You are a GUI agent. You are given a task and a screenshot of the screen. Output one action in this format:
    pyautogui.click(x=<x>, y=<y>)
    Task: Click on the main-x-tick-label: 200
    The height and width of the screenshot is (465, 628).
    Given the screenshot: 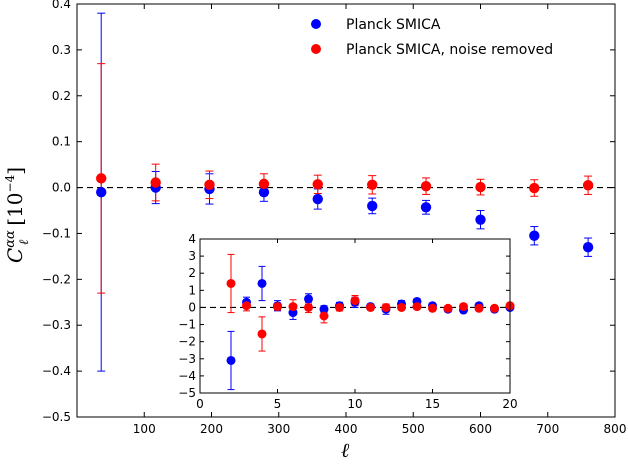 What is the action you would take?
    pyautogui.click(x=211, y=429)
    